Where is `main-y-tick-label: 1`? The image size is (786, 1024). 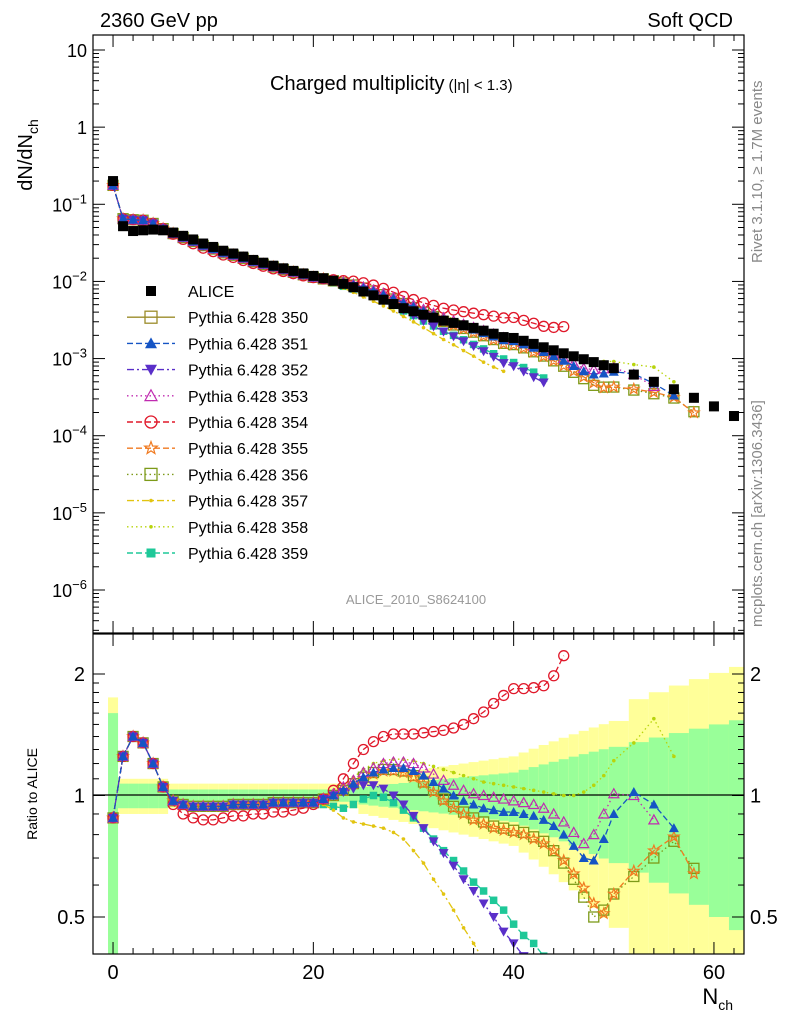
main-y-tick-label: 1 is located at coordinates (82, 128).